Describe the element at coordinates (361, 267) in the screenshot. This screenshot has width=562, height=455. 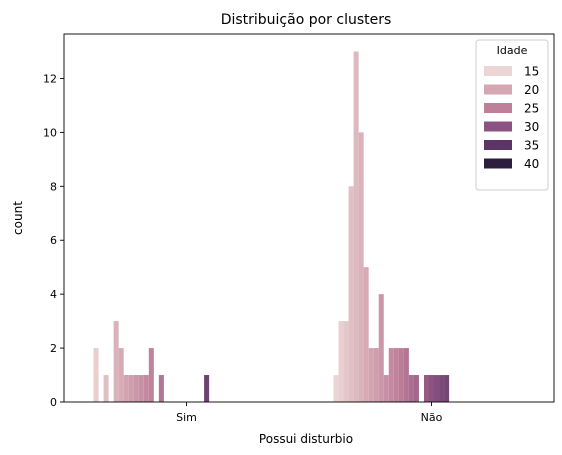
I see `bar-Não-19` at that location.